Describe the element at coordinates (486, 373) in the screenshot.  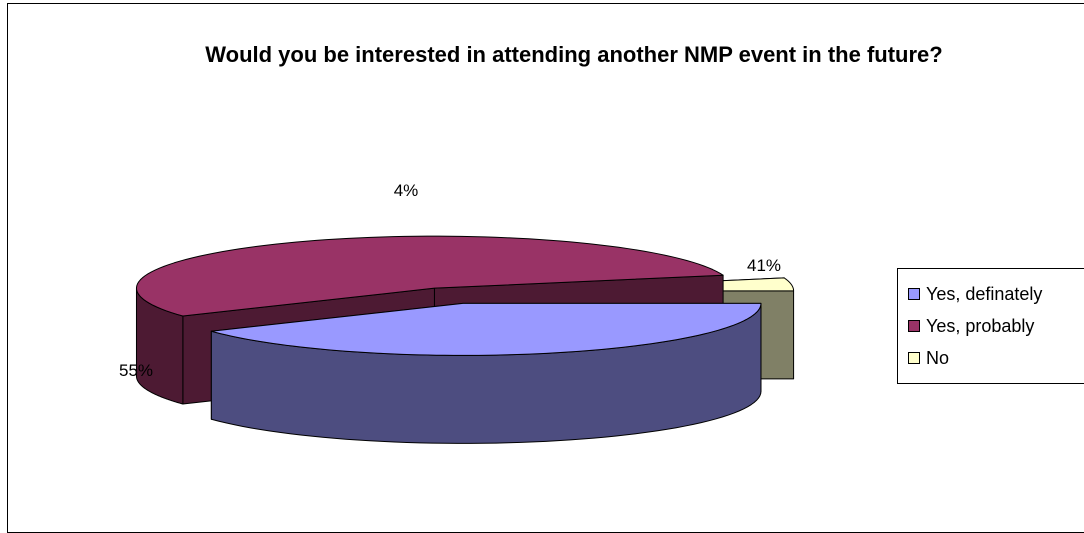
I see `pie-slice-yes-definately` at that location.